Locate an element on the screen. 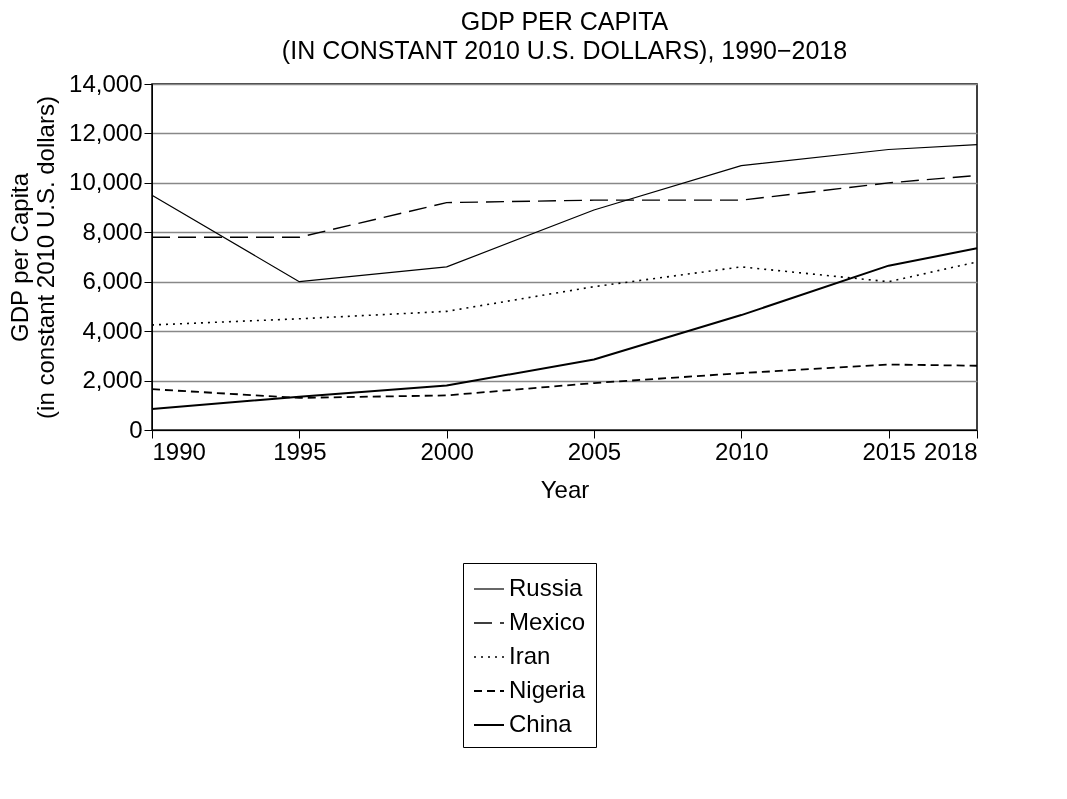 This screenshot has width=1067, height=799. x-axis-title: Year is located at coordinates (565, 489).